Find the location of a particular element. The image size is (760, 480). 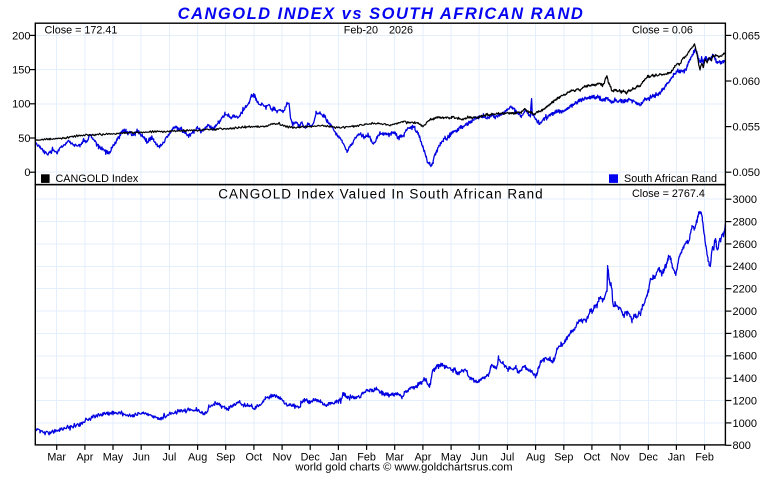

svg-text: 1400 is located at coordinates (745, 379).